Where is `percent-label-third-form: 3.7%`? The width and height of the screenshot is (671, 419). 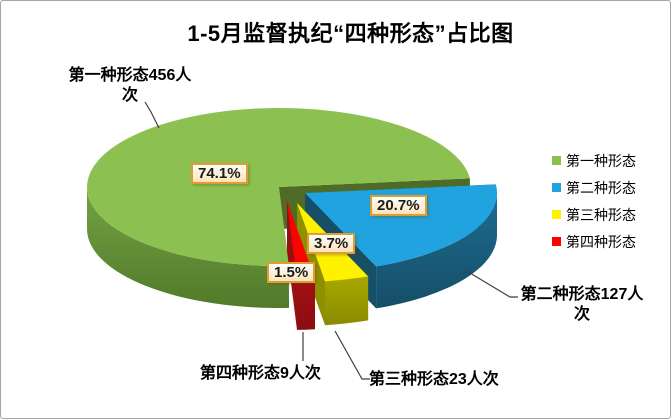
percent-label-third-form: 3.7% is located at coordinates (331, 243).